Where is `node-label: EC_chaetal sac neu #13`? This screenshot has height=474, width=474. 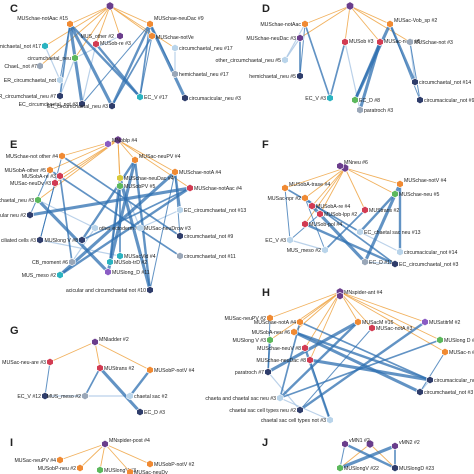
node-label: EC_chaetal sac neu #13 is located at coordinates (392, 233).